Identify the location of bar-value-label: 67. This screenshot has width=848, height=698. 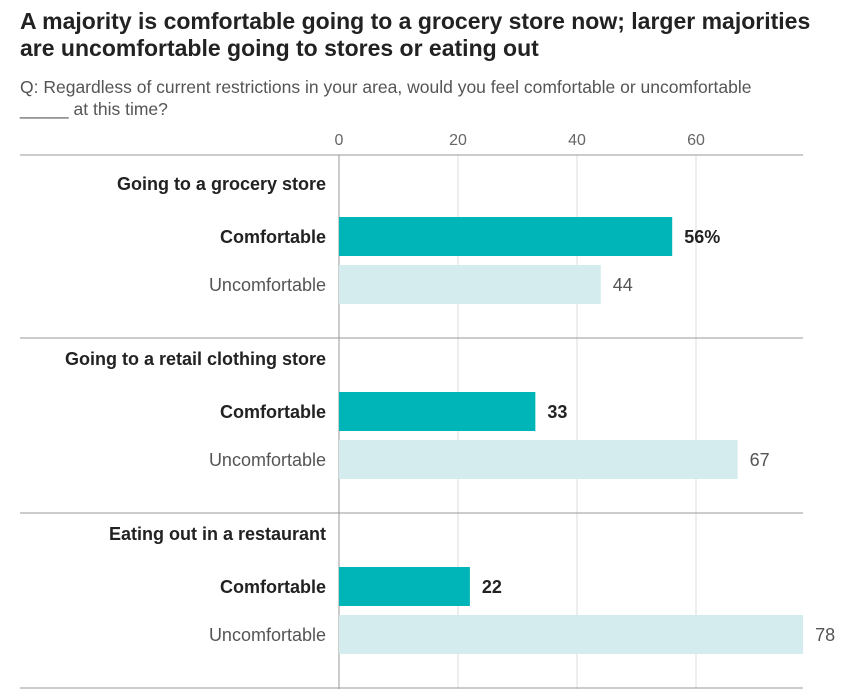
(760, 460).